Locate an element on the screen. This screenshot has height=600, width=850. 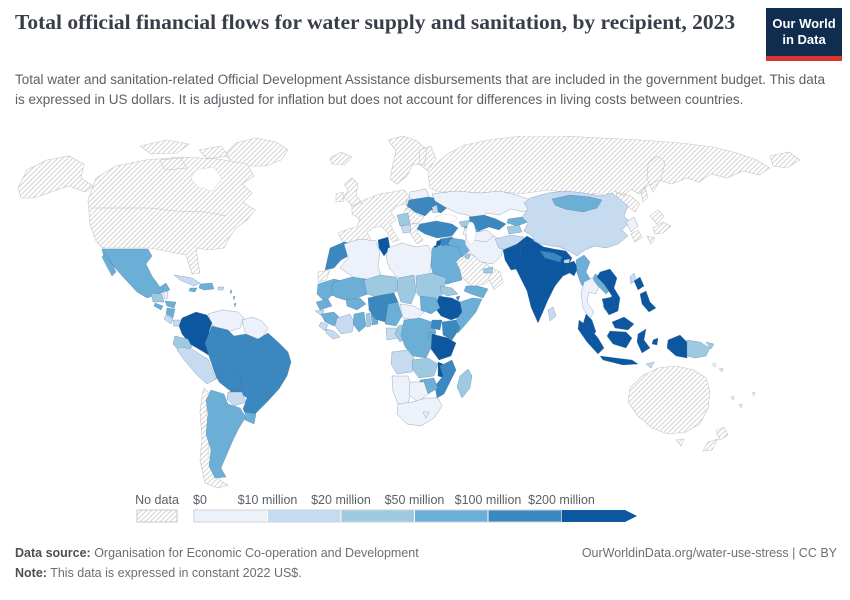
country-zambia is located at coordinates (425, 368).